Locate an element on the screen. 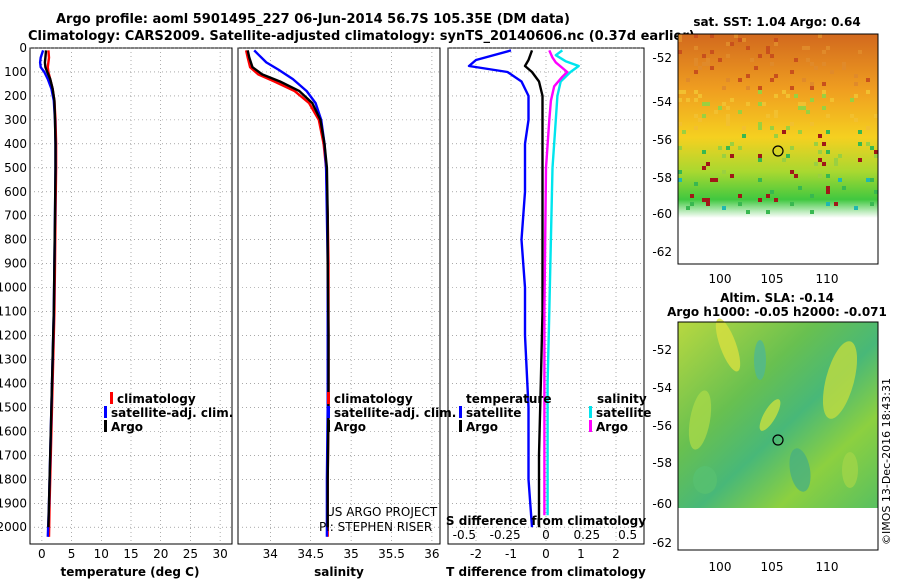 This screenshot has width=900, height=580. legend-swatch-satellite is located at coordinates (105, 412).